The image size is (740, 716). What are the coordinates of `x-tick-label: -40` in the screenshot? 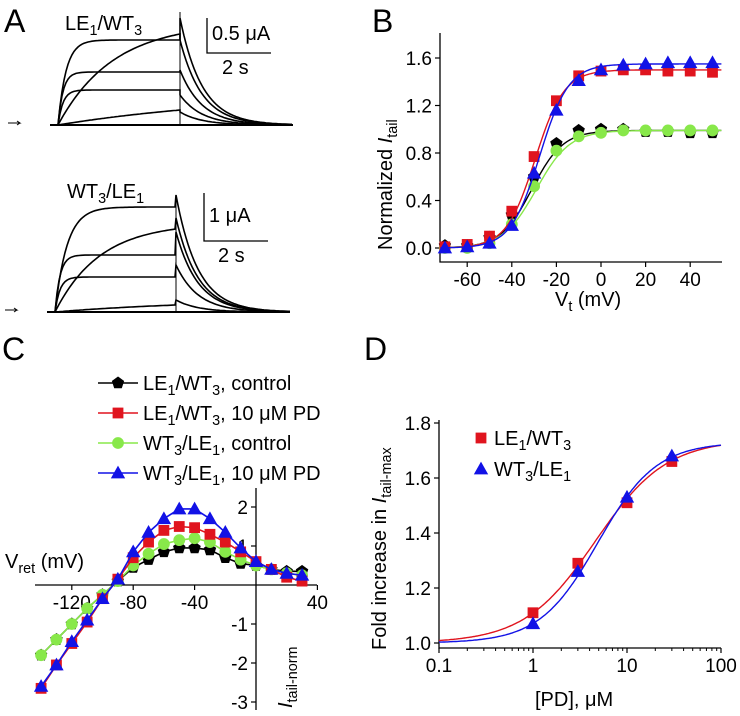 It's located at (194, 603).